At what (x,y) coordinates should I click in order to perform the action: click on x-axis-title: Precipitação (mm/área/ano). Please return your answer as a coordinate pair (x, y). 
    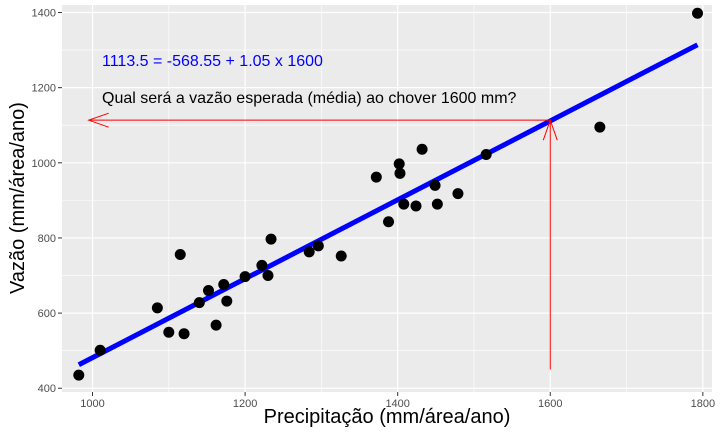
    Looking at the image, I should click on (387, 417).